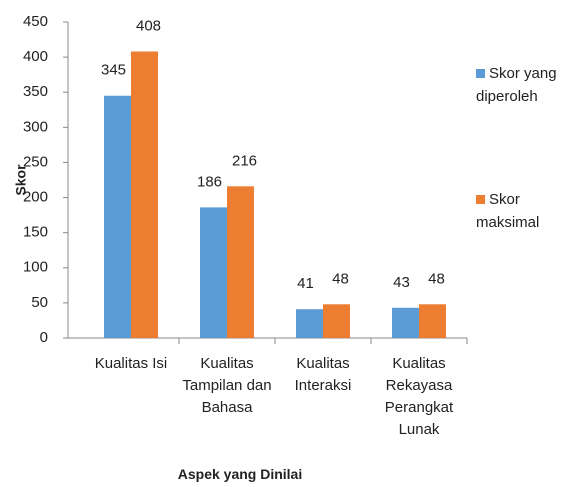  I want to click on y-tick-label: 250, so click(35, 161).